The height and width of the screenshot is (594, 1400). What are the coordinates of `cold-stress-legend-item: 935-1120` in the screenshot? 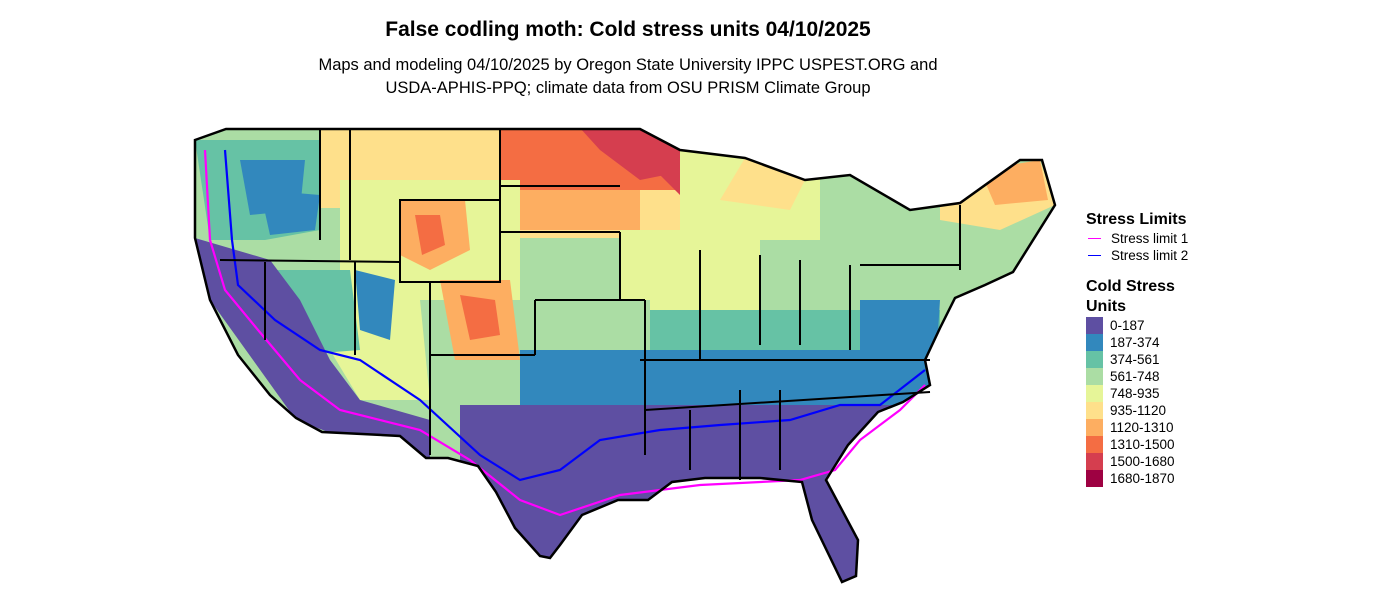 It's located at (1186, 410).